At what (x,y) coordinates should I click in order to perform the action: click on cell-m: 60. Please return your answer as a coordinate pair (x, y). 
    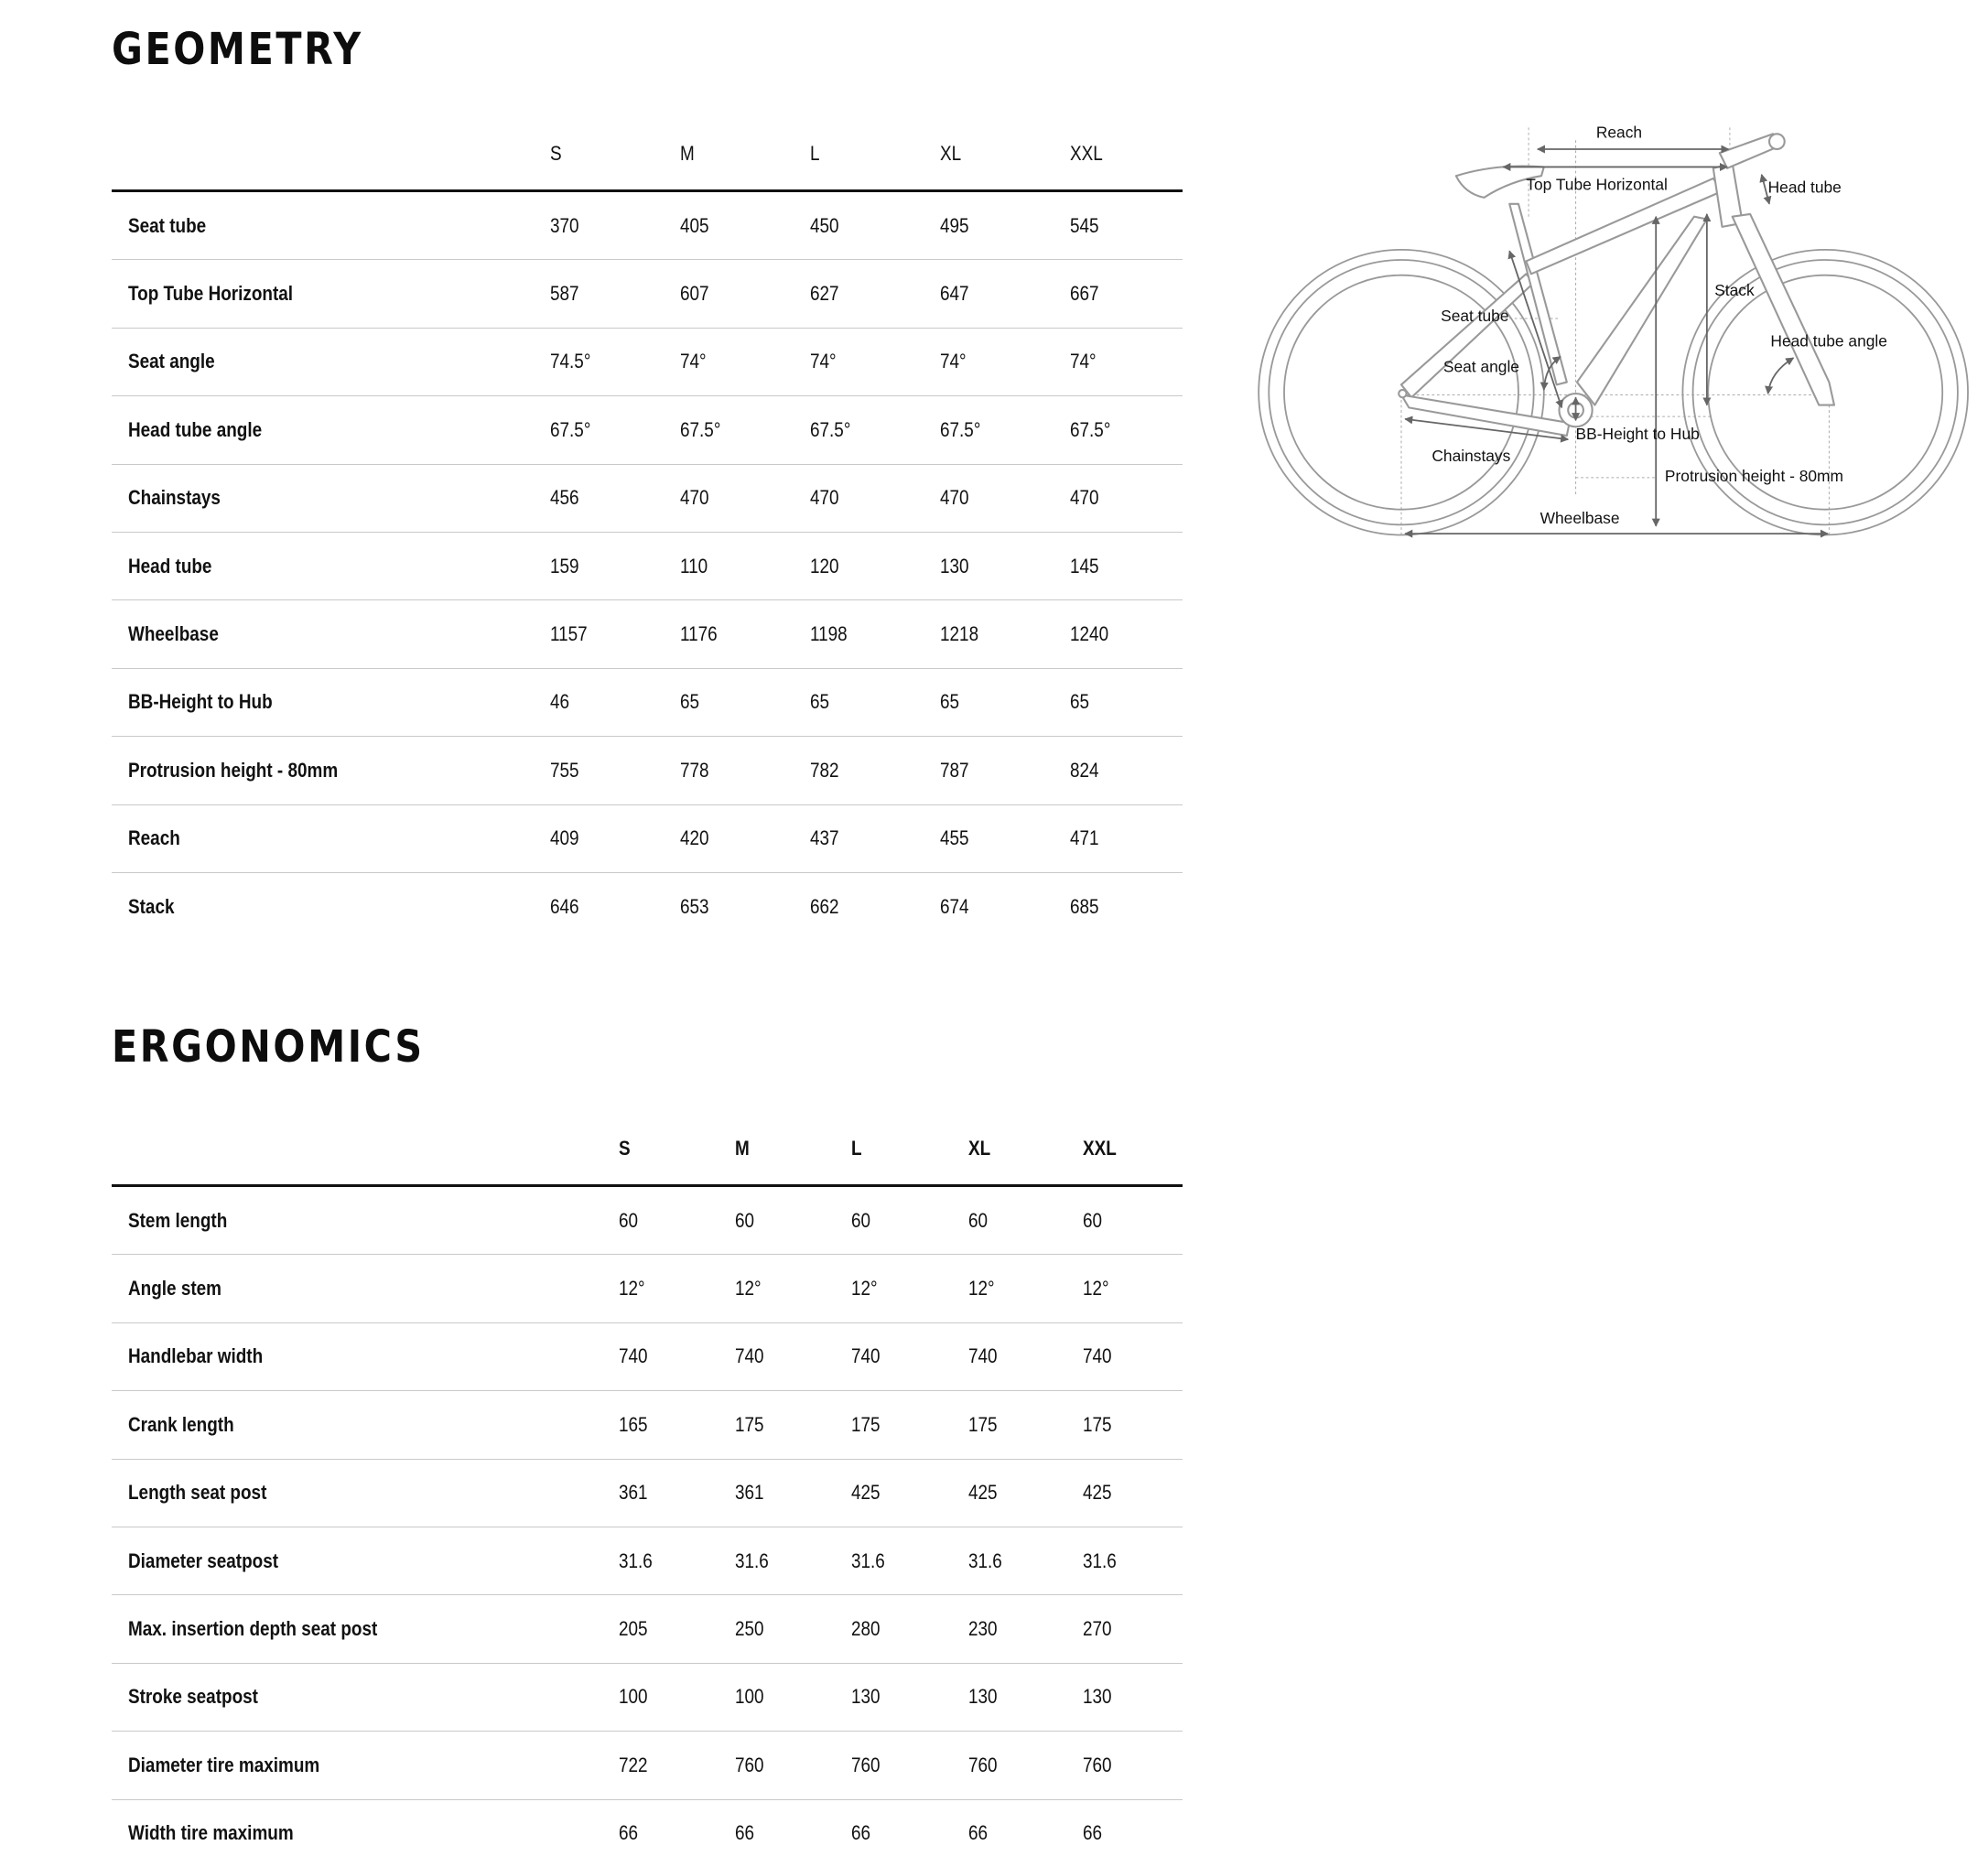
    Looking at the image, I should click on (793, 1221).